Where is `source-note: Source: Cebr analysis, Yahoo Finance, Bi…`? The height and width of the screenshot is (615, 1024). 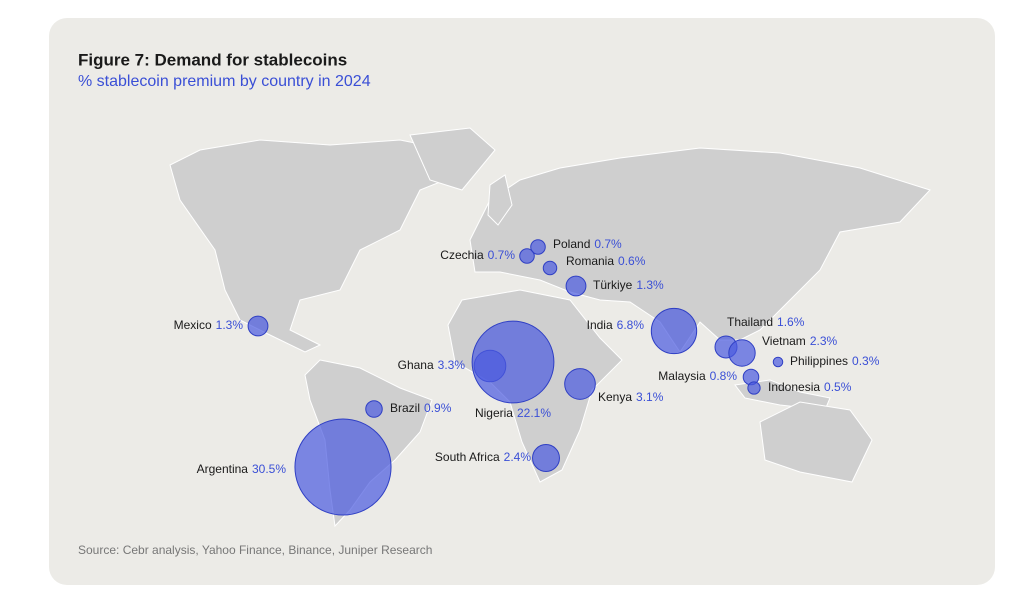 source-note: Source: Cebr analysis, Yahoo Finance, Bi… is located at coordinates (255, 550).